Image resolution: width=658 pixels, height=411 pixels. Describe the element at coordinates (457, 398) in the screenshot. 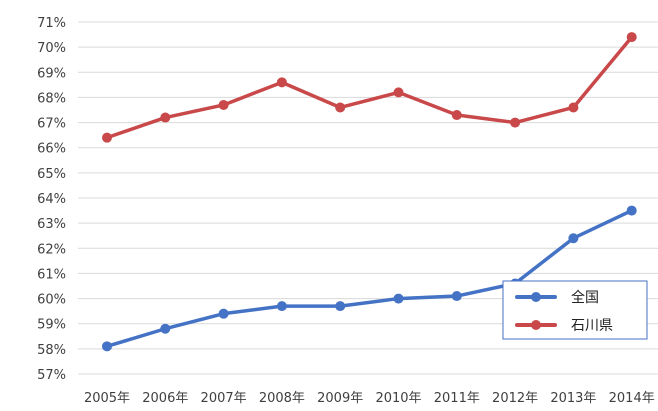

I see `x-tick-label: 2011年` at that location.